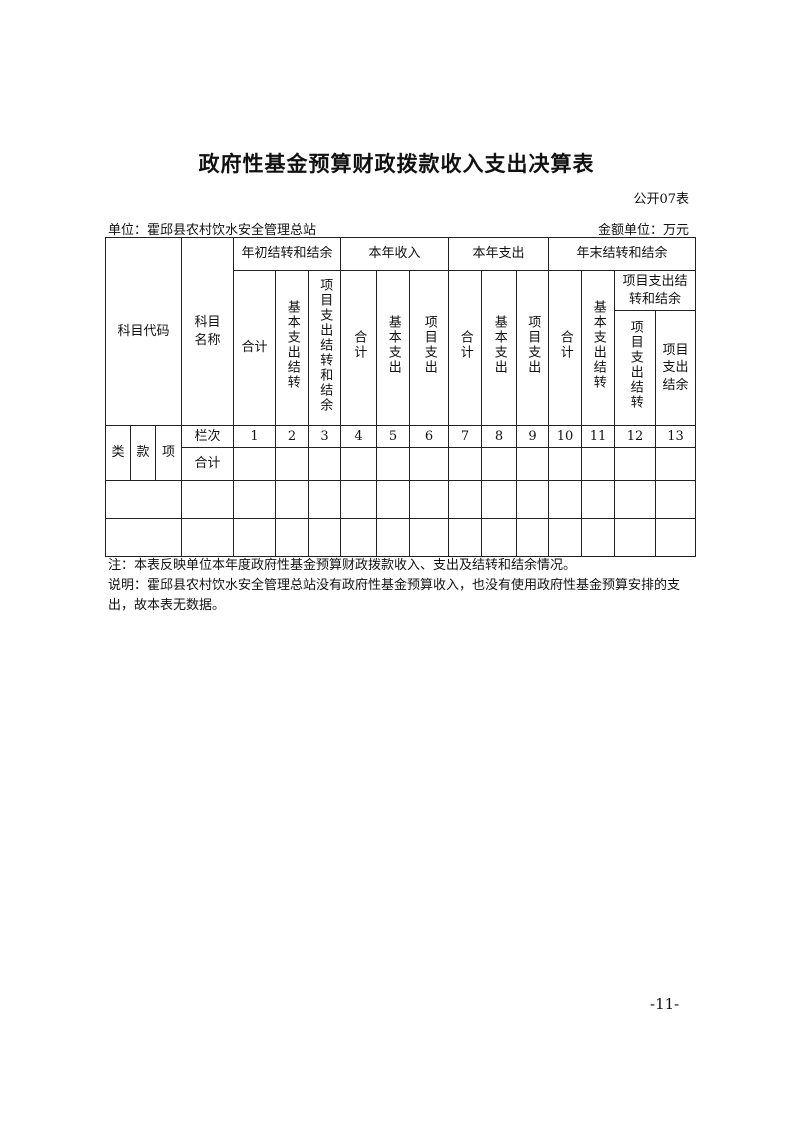  I want to click on col-number: 5, so click(393, 436).